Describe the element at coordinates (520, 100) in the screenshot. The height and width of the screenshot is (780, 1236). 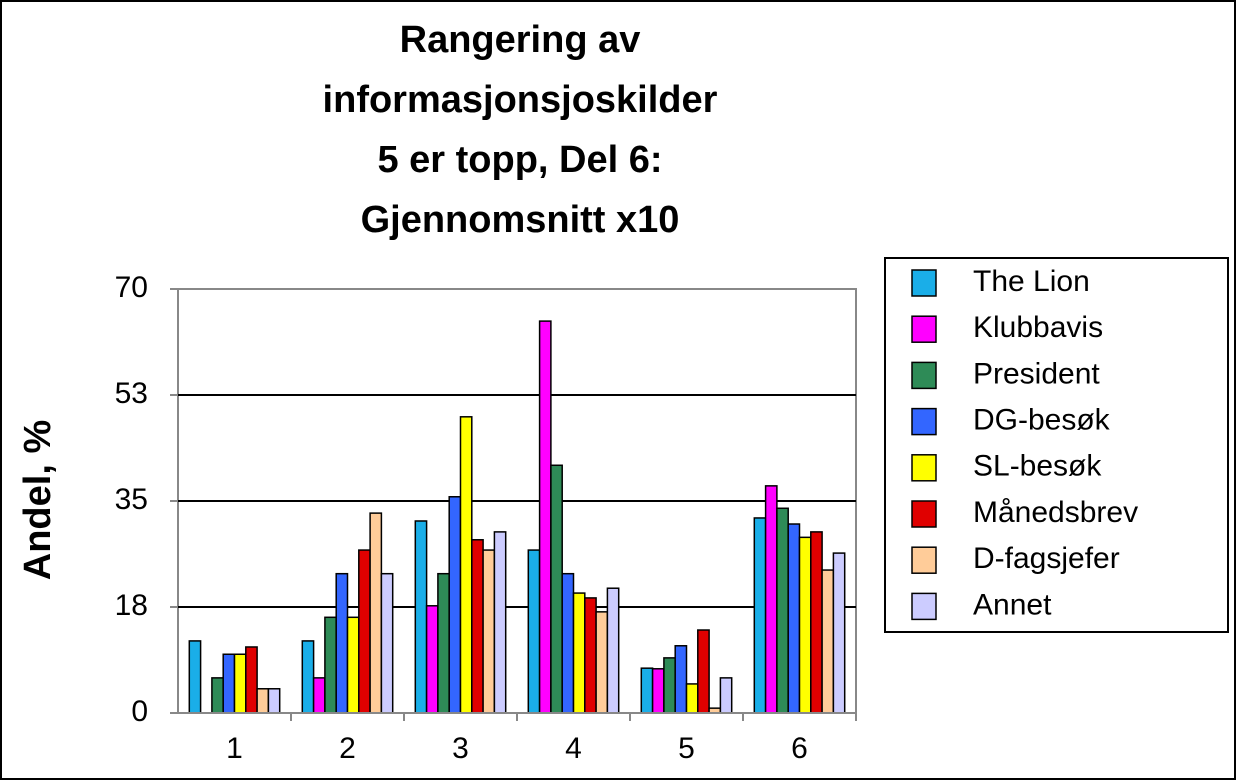
I see `chart-title: informasjonsjoskilder` at that location.